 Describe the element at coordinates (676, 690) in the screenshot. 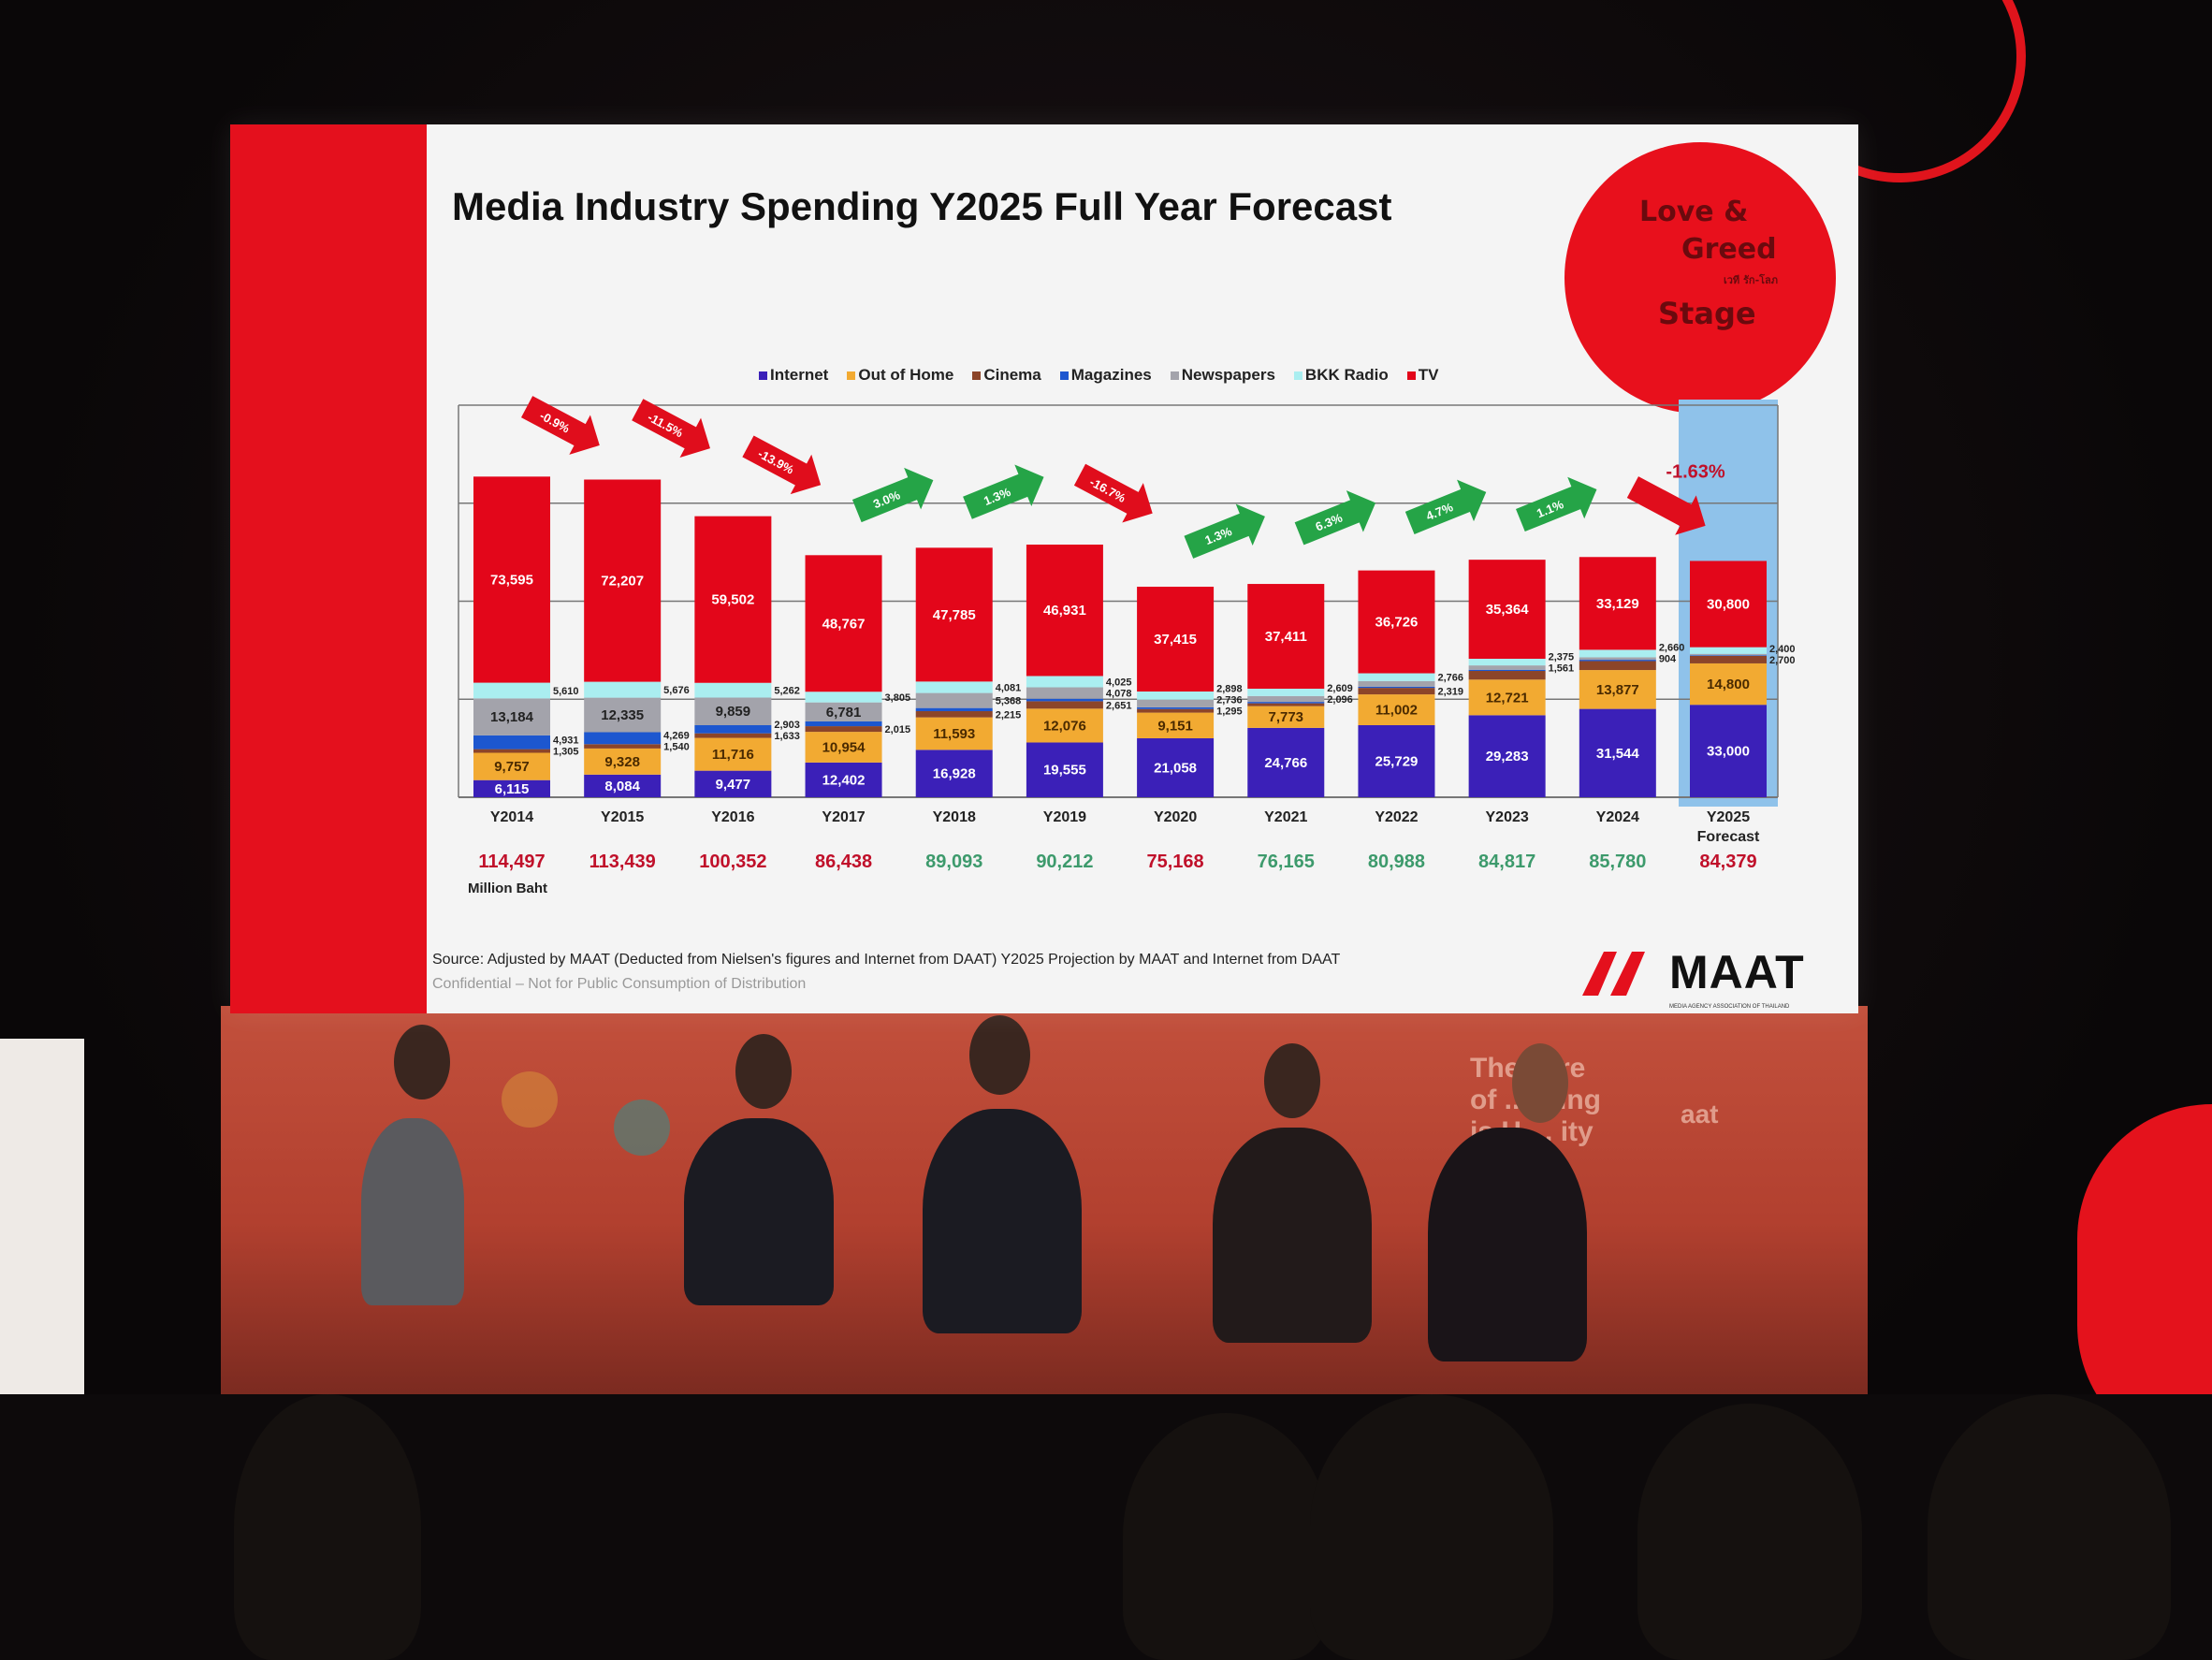

I see `data-label-small-segment: 5,676` at that location.